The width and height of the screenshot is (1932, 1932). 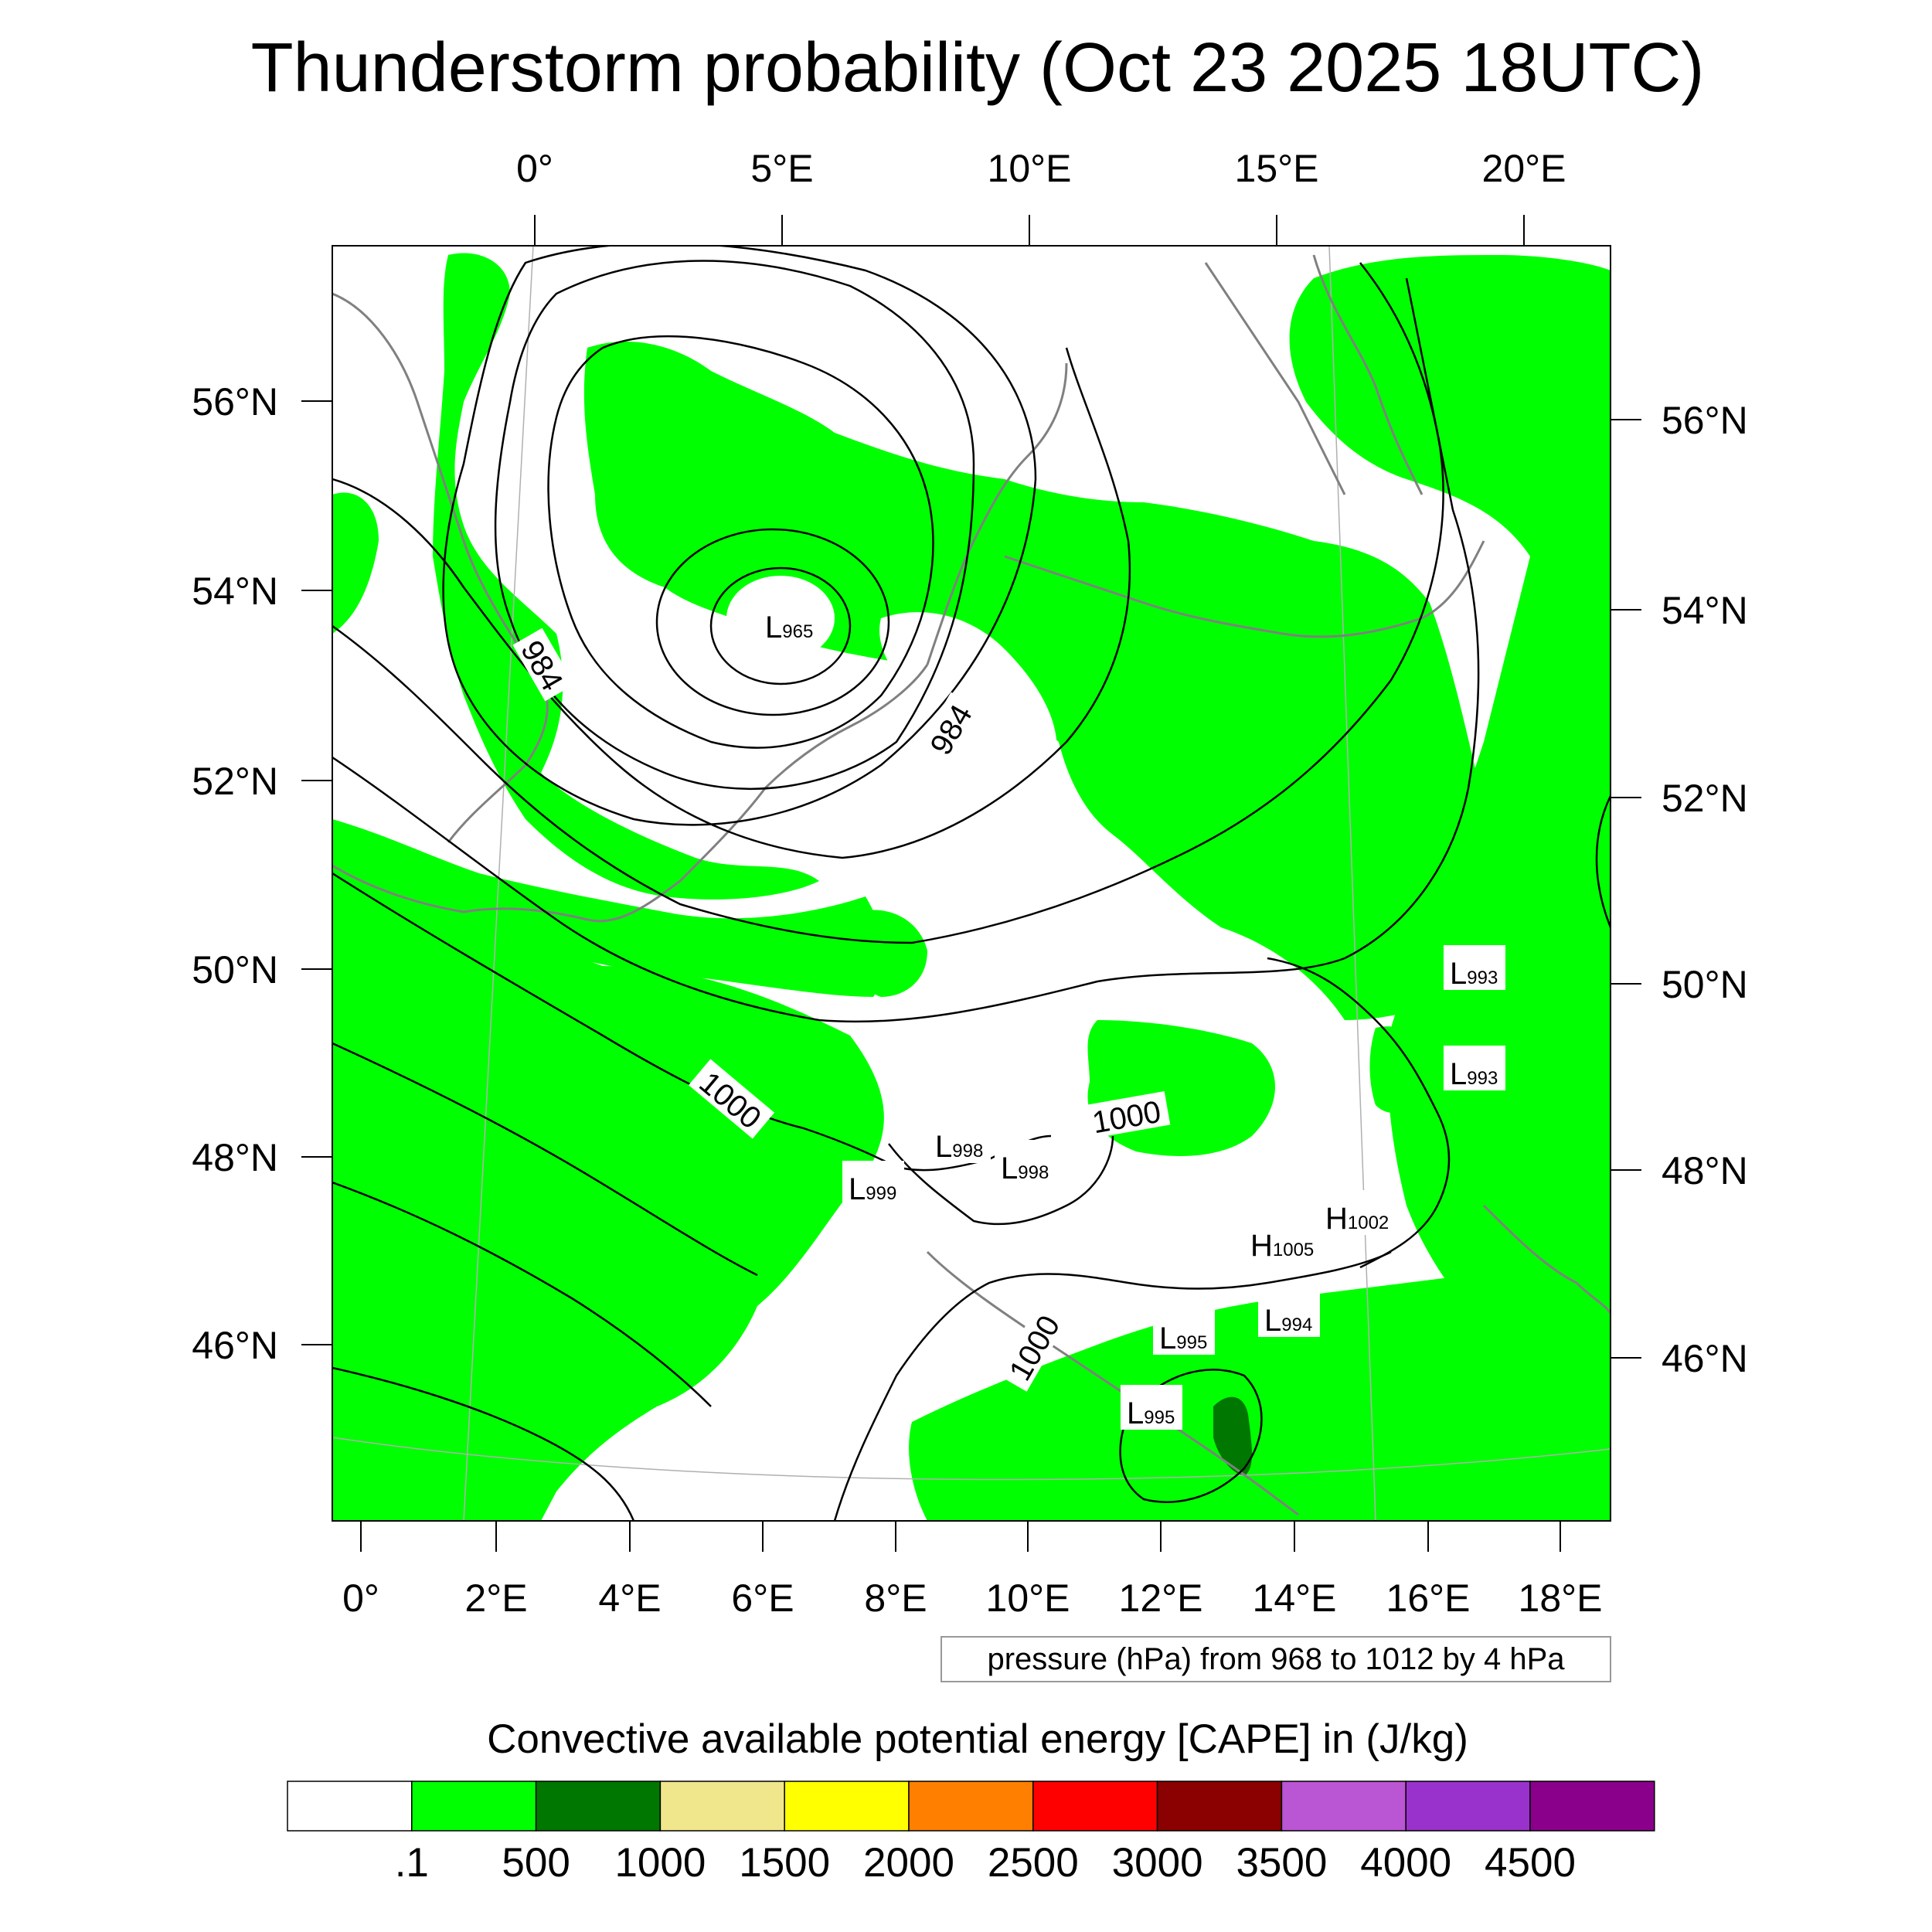 What do you see at coordinates (763, 1599) in the screenshot?
I see `bottom-axis-label: 6°E` at bounding box center [763, 1599].